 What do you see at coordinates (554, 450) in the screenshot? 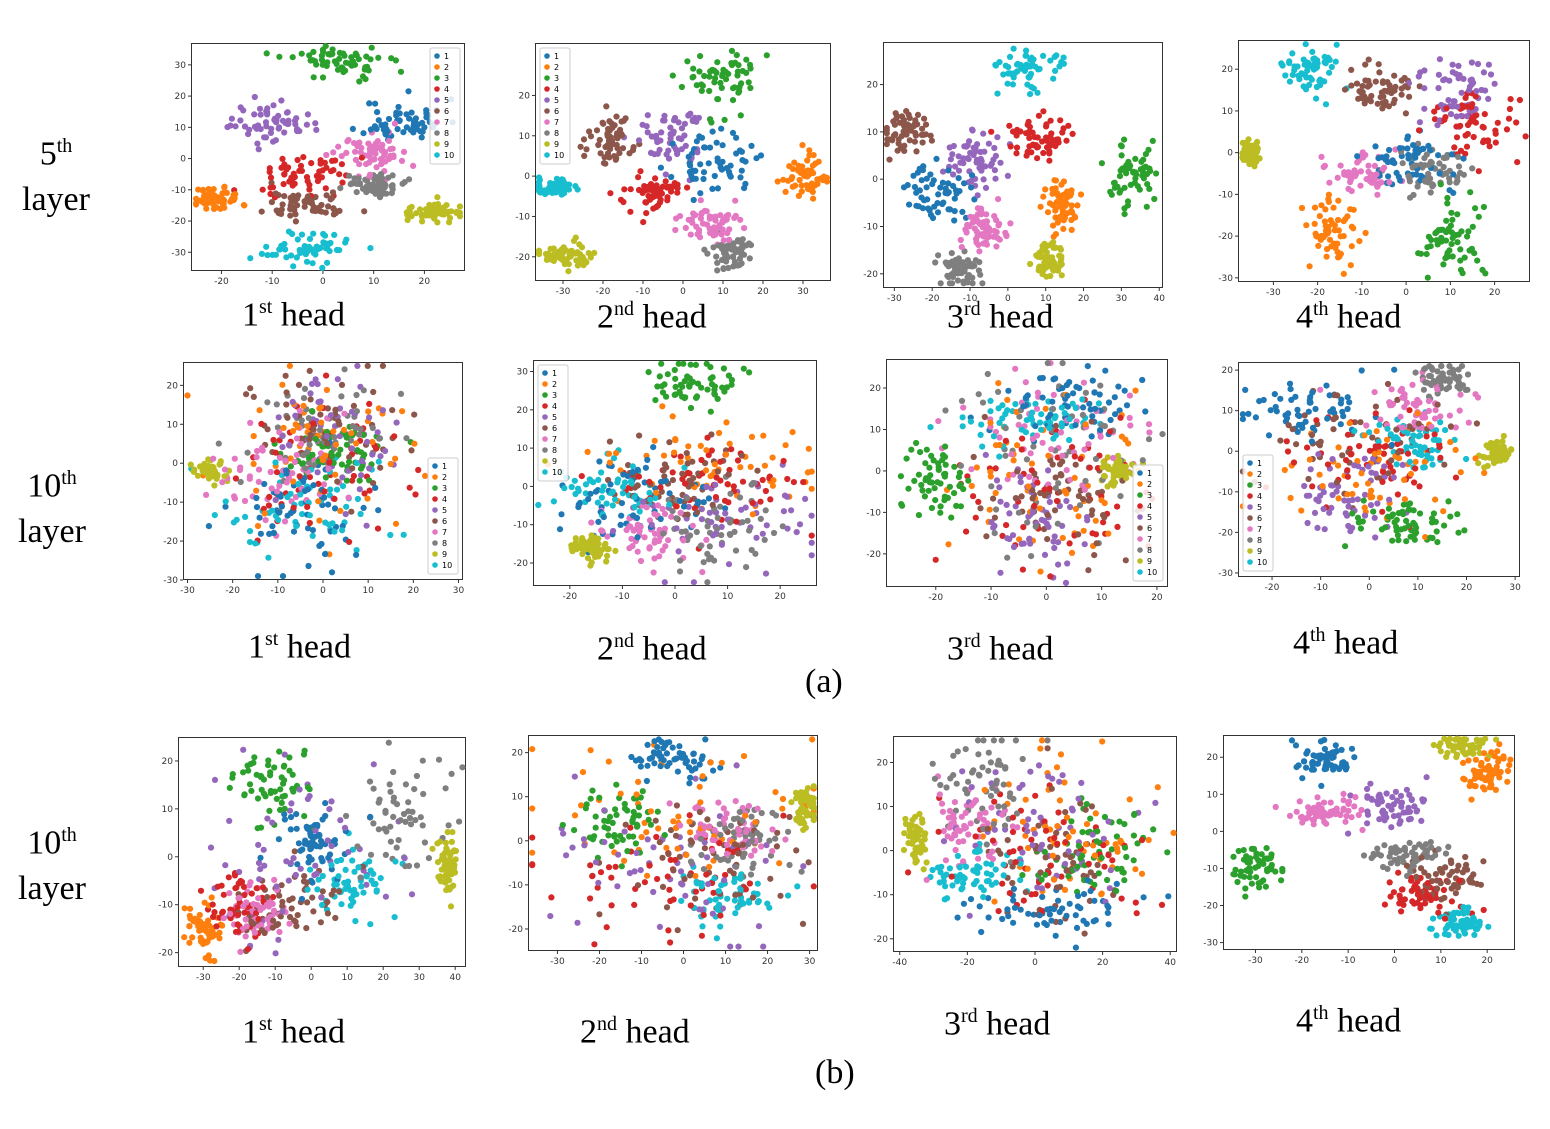
I see `legend-label-8: 8` at bounding box center [554, 450].